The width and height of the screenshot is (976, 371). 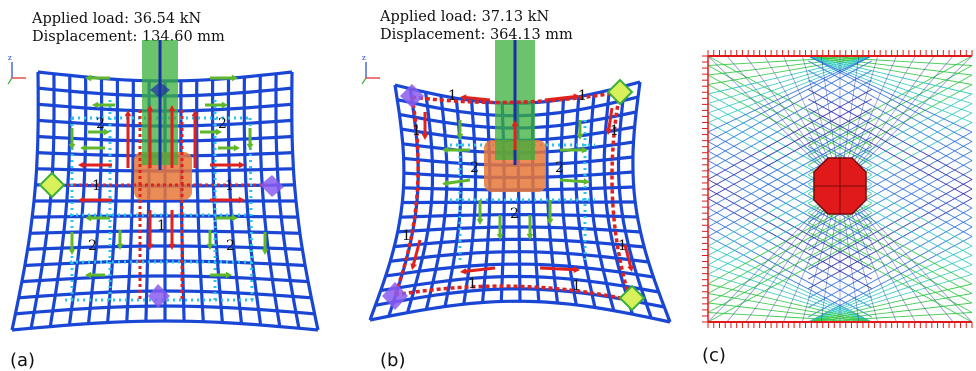 I want to click on panel-a-load-text: Applied load: 36.54 kN, so click(x=117, y=19).